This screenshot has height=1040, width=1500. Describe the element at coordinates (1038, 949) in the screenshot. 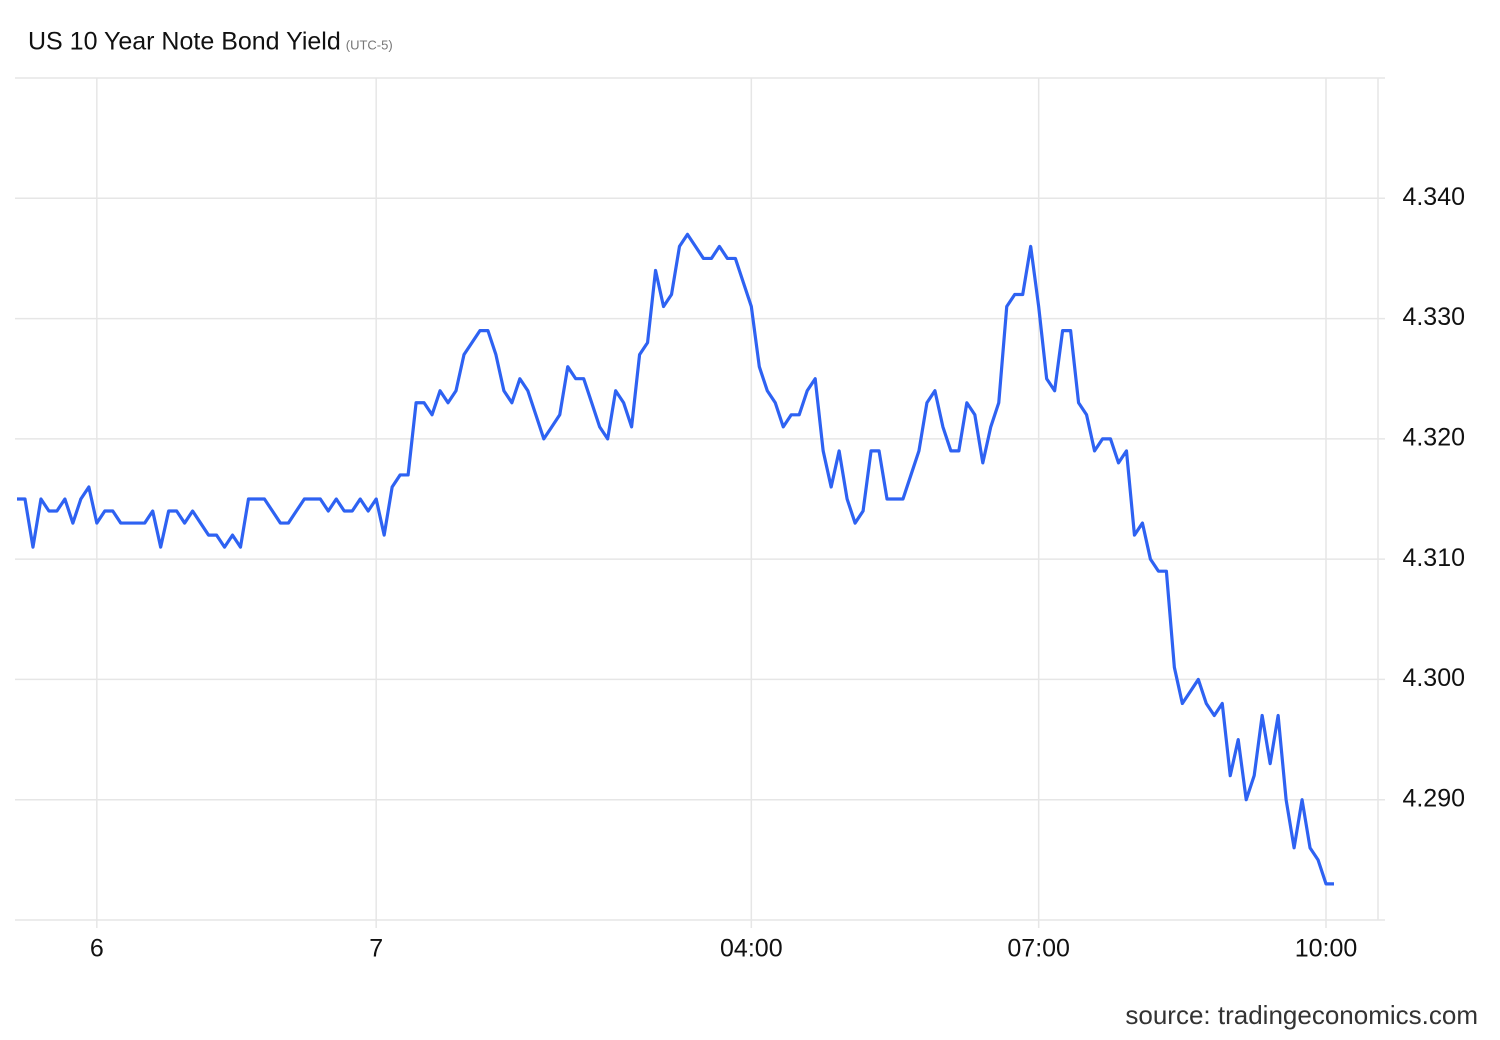

I see `x-tick-label: 07:00` at that location.